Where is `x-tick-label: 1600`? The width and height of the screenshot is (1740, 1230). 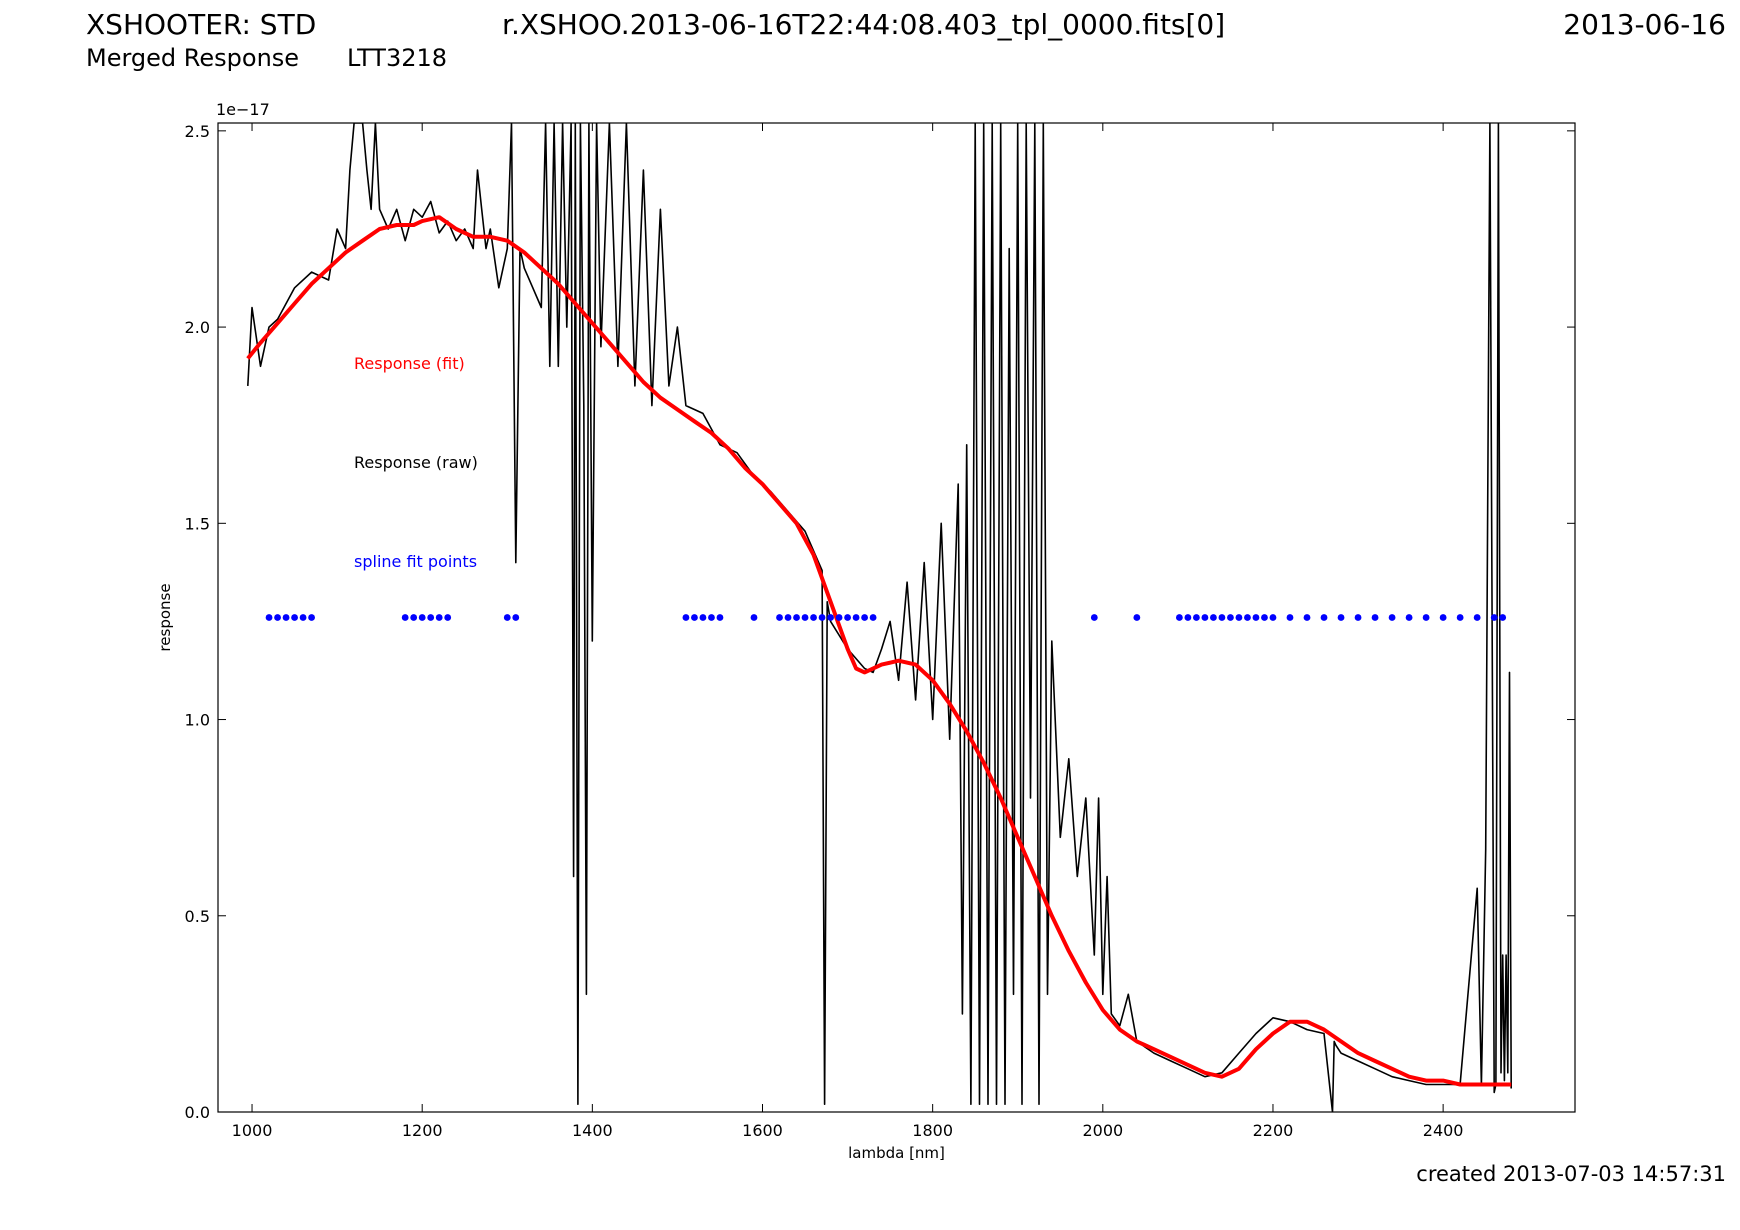
x-tick-label: 1600 is located at coordinates (762, 1130).